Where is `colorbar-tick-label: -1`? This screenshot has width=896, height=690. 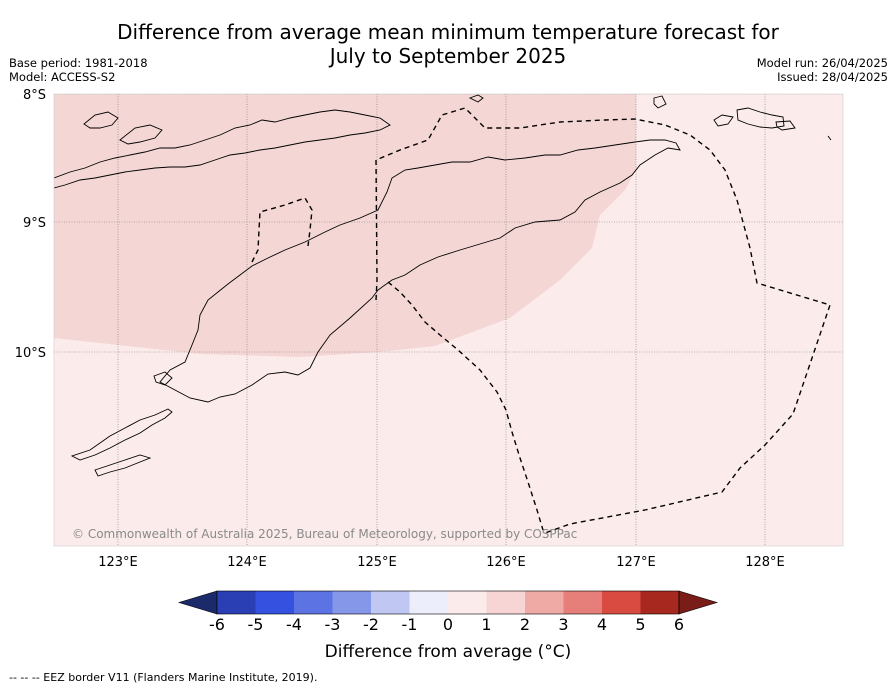
colorbar-tick-label: -1 is located at coordinates (410, 624).